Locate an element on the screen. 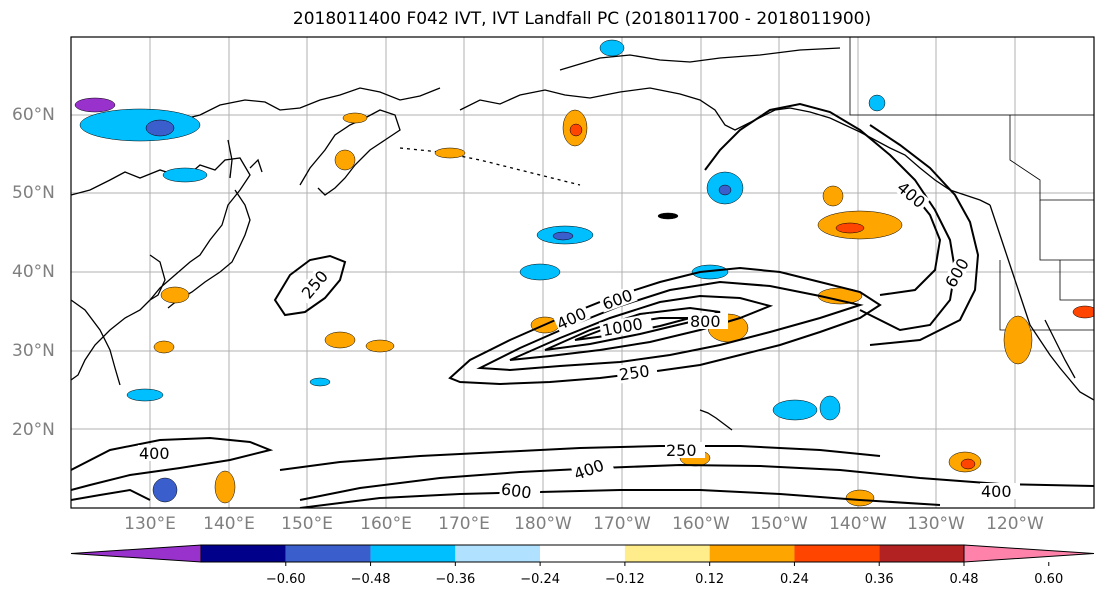 This screenshot has width=1105, height=601. colorbar-tick-label: 0.48 is located at coordinates (964, 579).